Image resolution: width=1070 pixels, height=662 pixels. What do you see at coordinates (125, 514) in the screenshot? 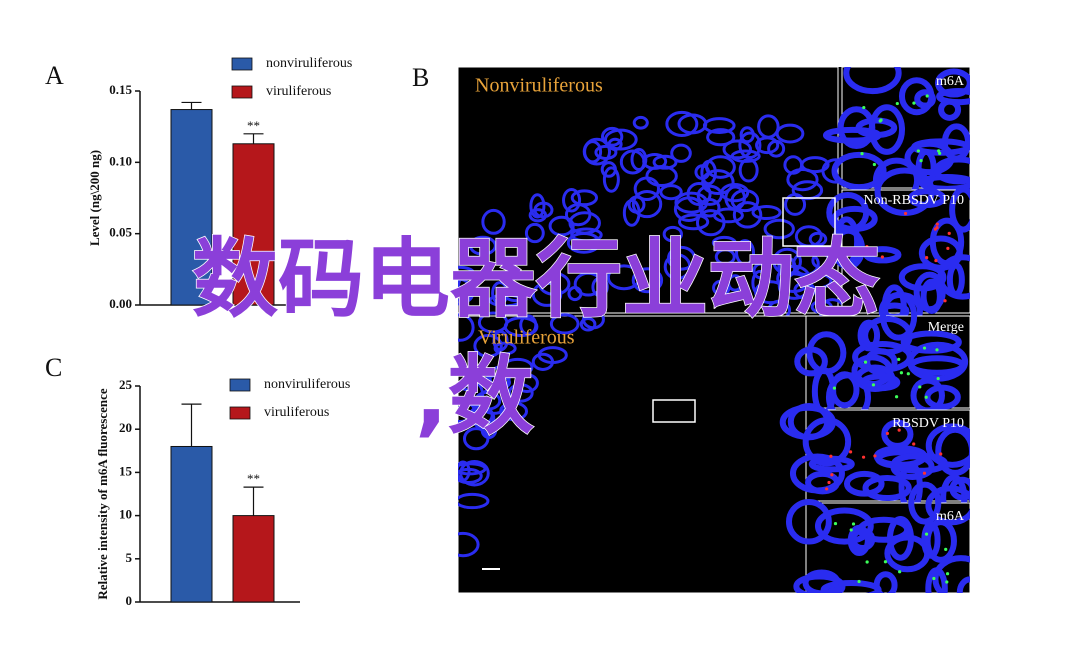
I see `y-tick-label: 10` at bounding box center [125, 514].